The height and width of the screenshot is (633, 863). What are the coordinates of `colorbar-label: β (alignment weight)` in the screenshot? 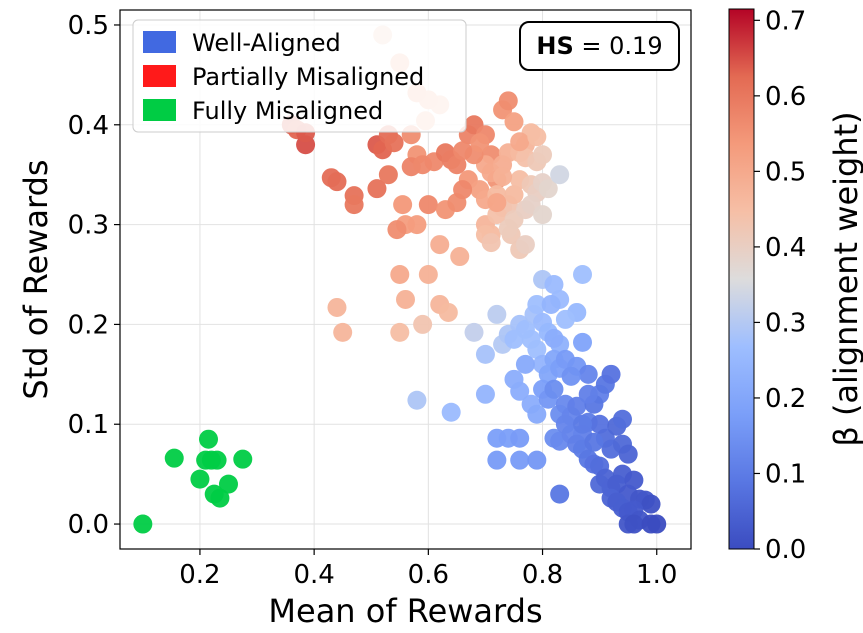 It's located at (845, 278).